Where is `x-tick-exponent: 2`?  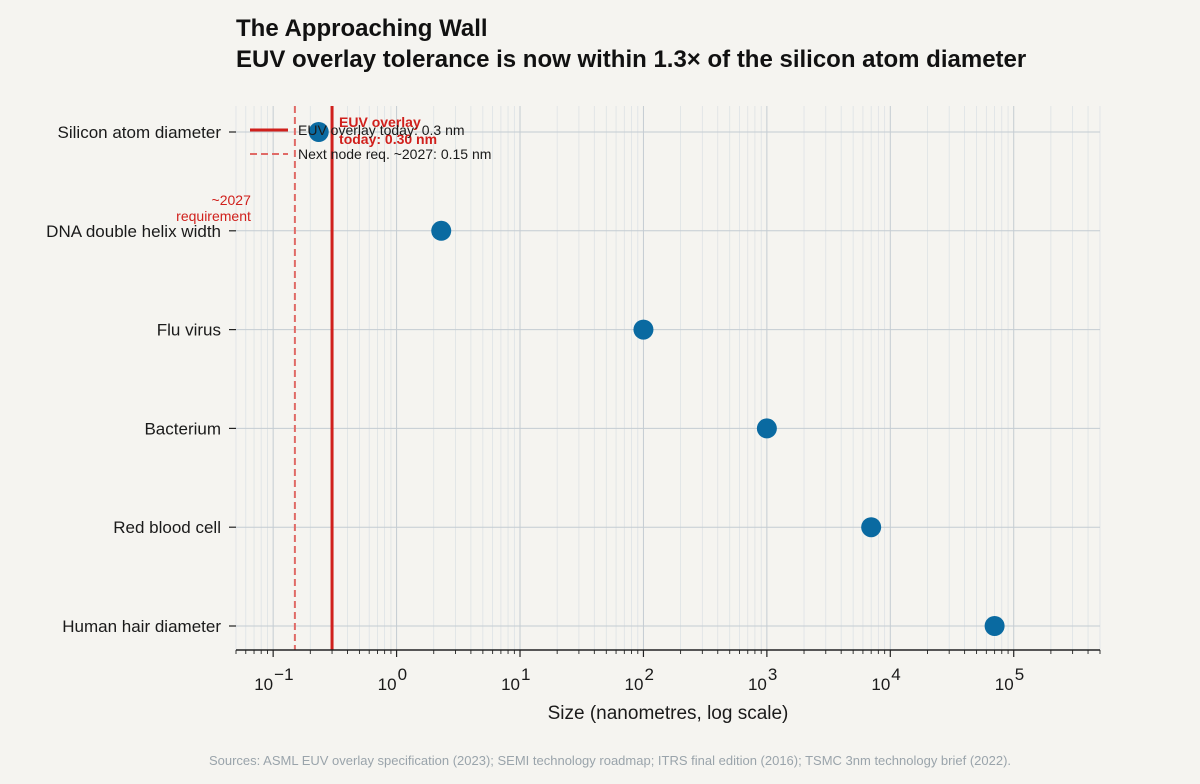 x-tick-exponent: 2 is located at coordinates (648, 674).